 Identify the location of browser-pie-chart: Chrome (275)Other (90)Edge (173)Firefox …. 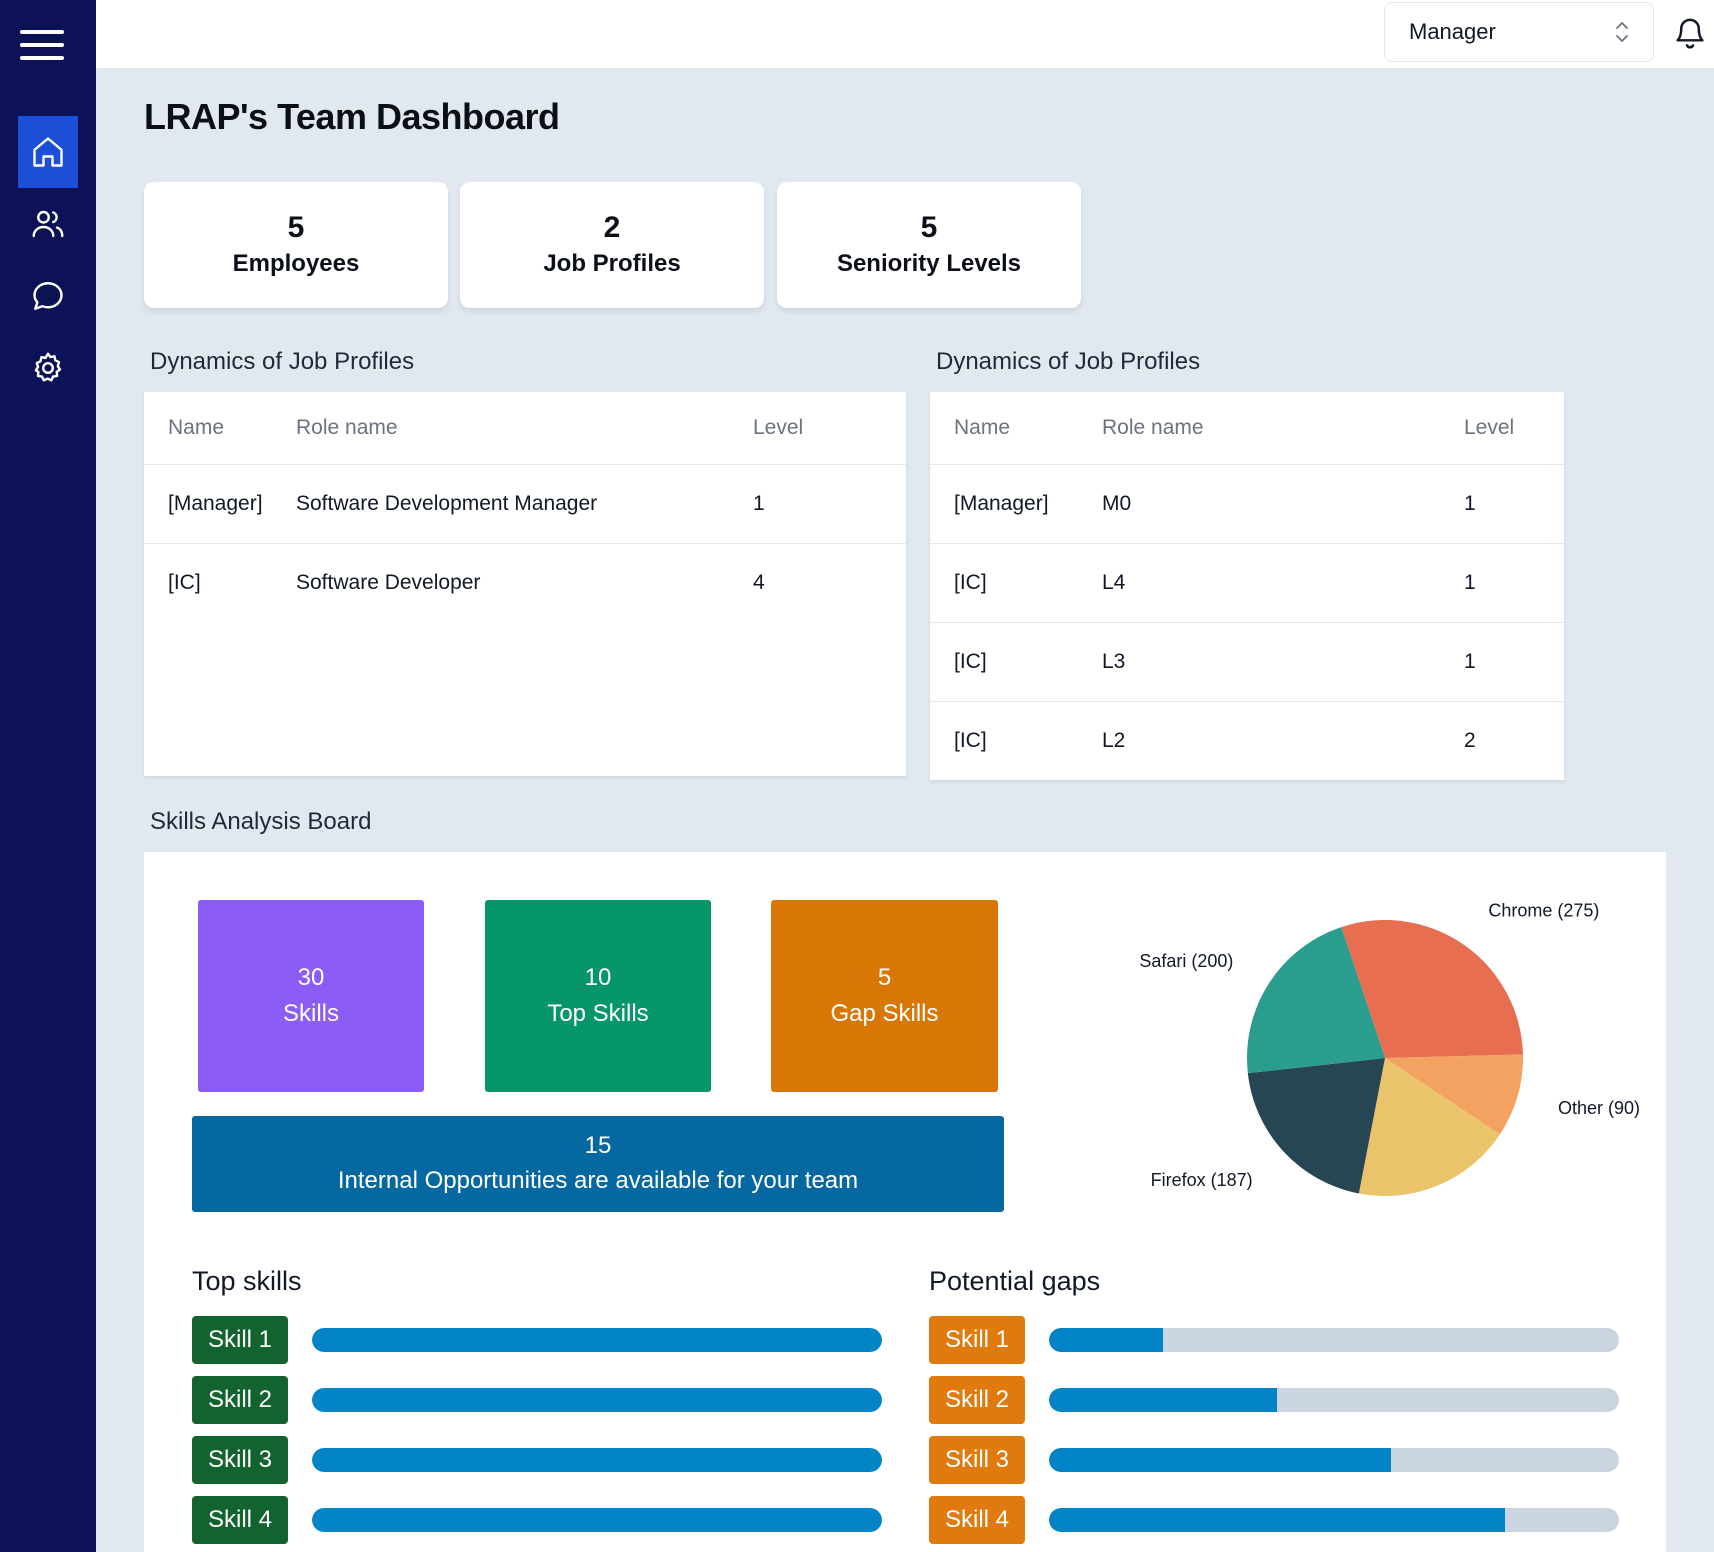
(1349, 1053).